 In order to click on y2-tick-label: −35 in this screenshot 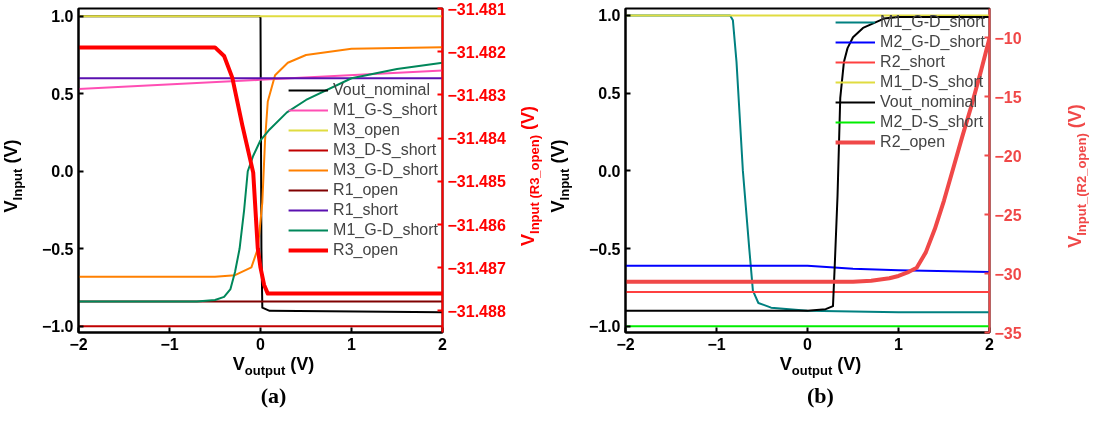, I will do `click(1008, 333)`.